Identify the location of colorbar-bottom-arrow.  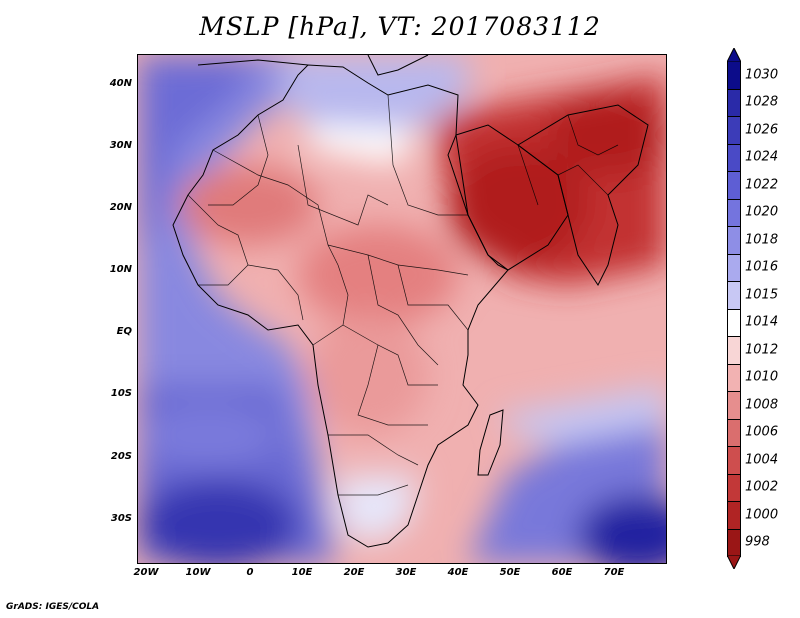
(734, 562).